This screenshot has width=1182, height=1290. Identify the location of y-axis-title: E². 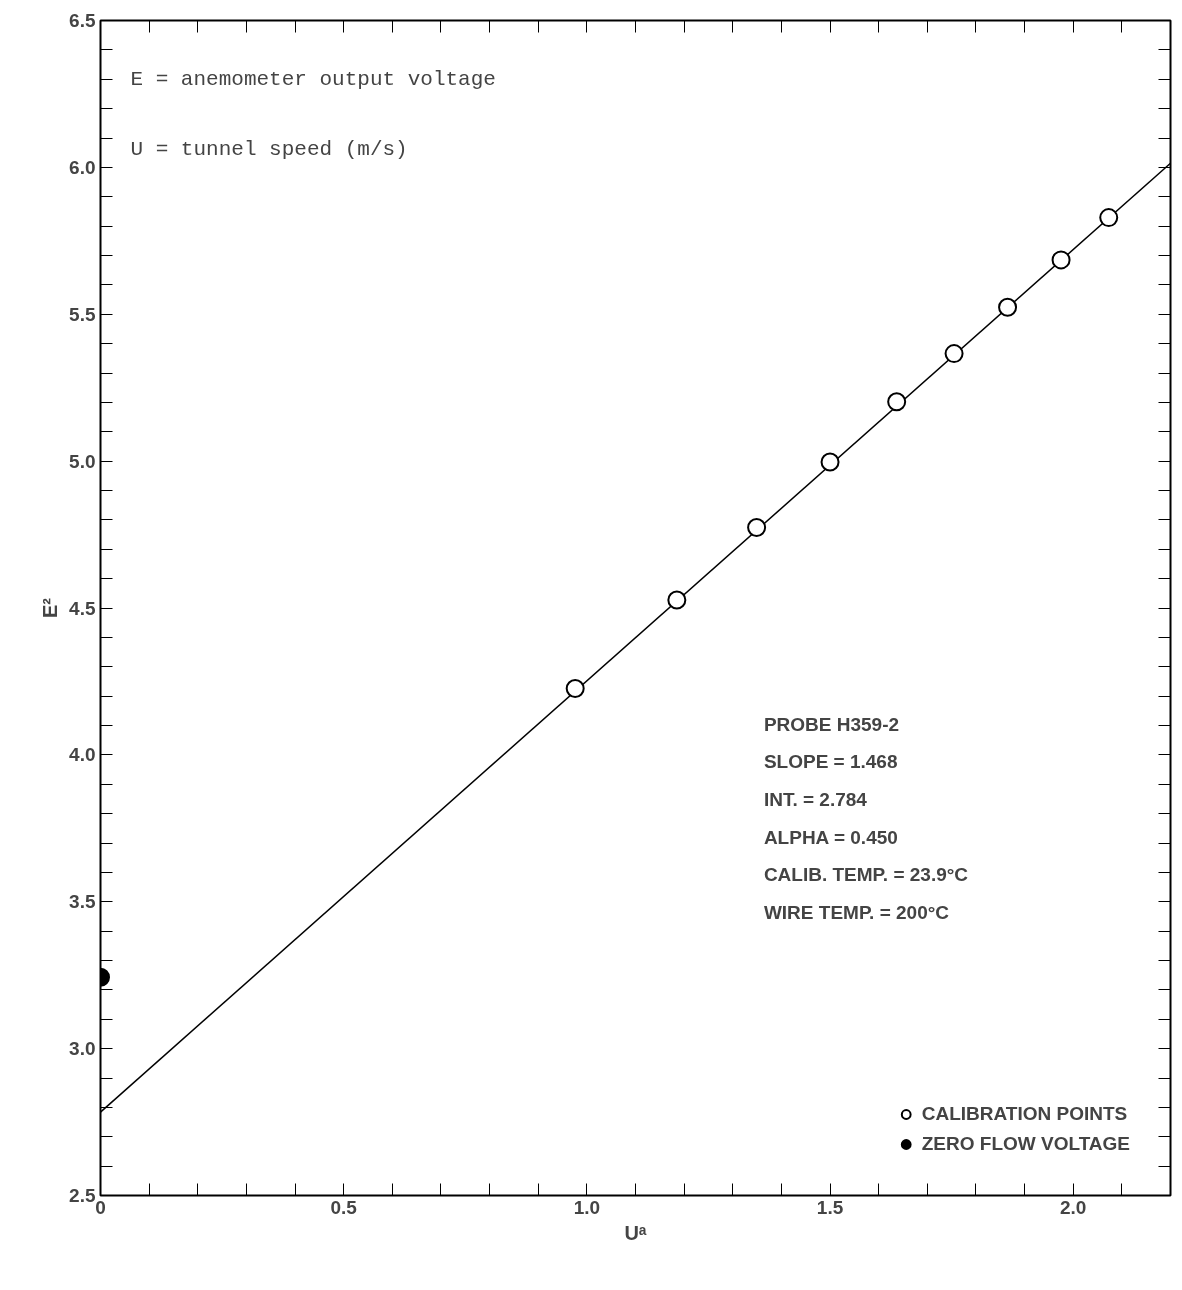
(50, 607).